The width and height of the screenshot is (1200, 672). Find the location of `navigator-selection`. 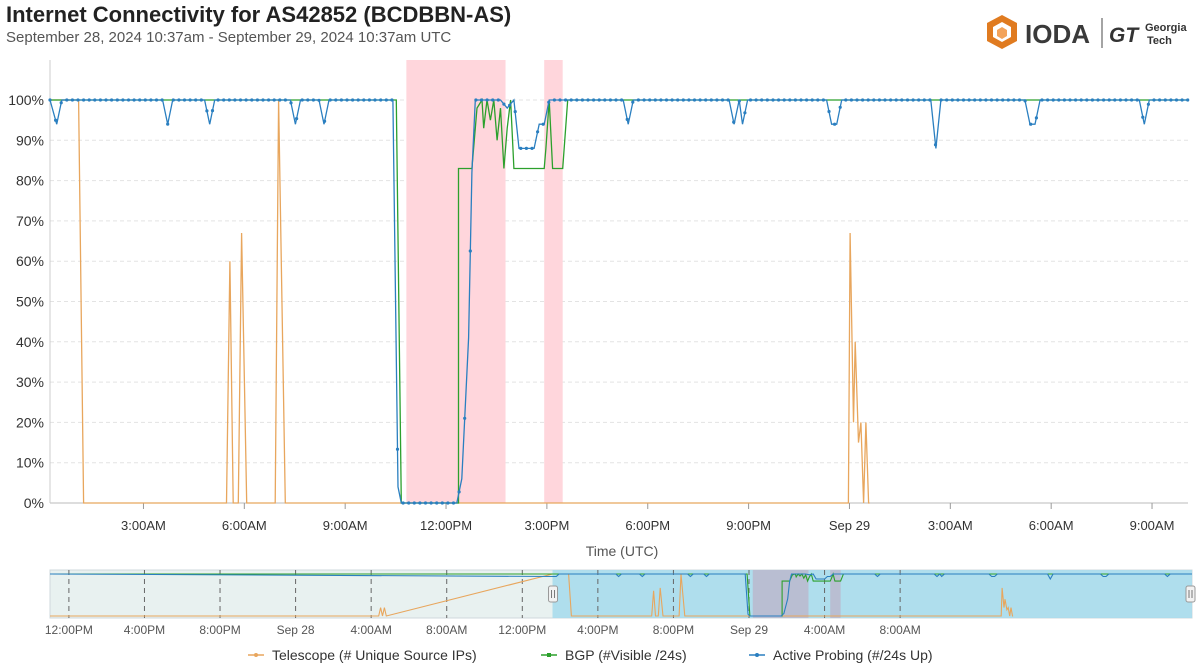

navigator-selection is located at coordinates (872, 594).